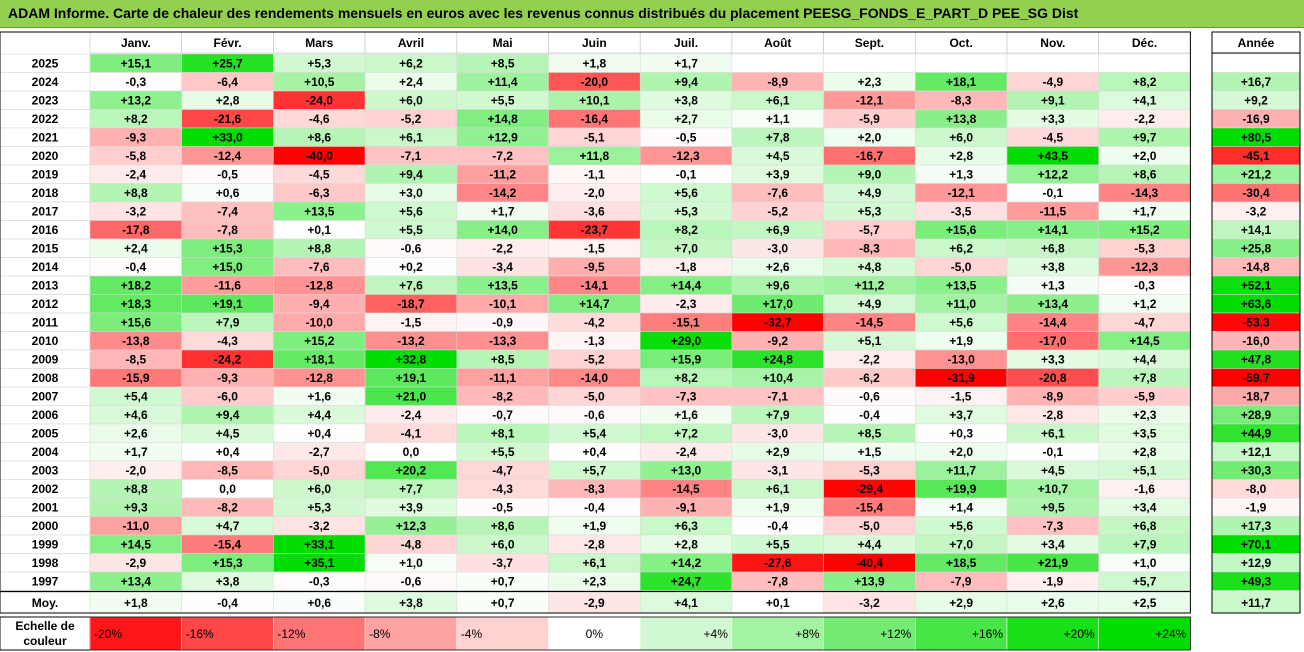 This screenshot has height=652, width=1304. What do you see at coordinates (411, 341) in the screenshot?
I see `cell-value: -13,2` at bounding box center [411, 341].